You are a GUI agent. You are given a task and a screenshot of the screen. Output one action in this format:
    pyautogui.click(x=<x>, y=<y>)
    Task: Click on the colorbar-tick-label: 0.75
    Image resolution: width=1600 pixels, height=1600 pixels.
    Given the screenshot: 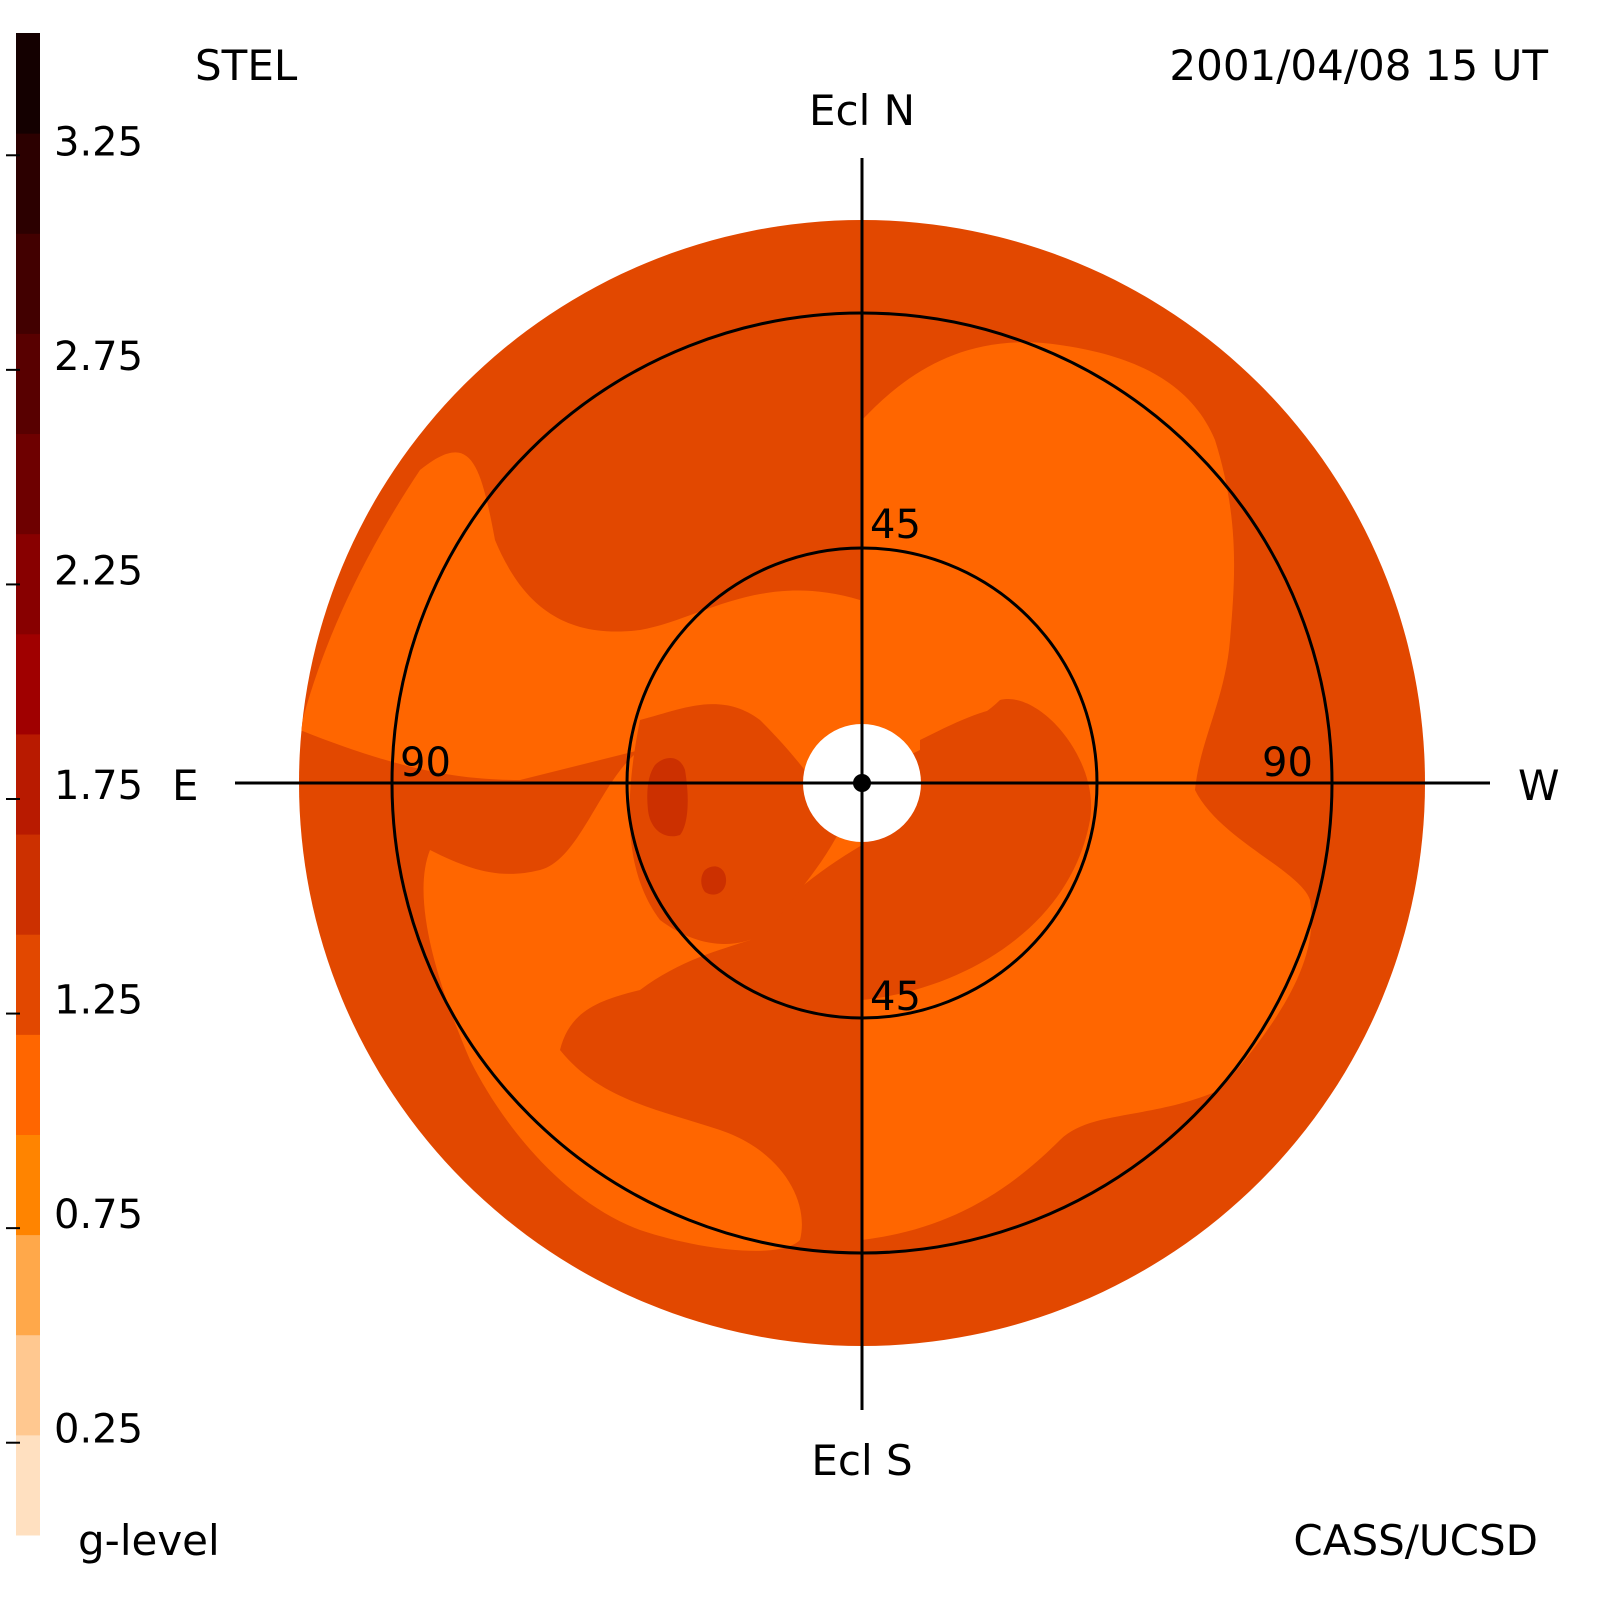 What is the action you would take?
    pyautogui.click(x=98, y=1215)
    